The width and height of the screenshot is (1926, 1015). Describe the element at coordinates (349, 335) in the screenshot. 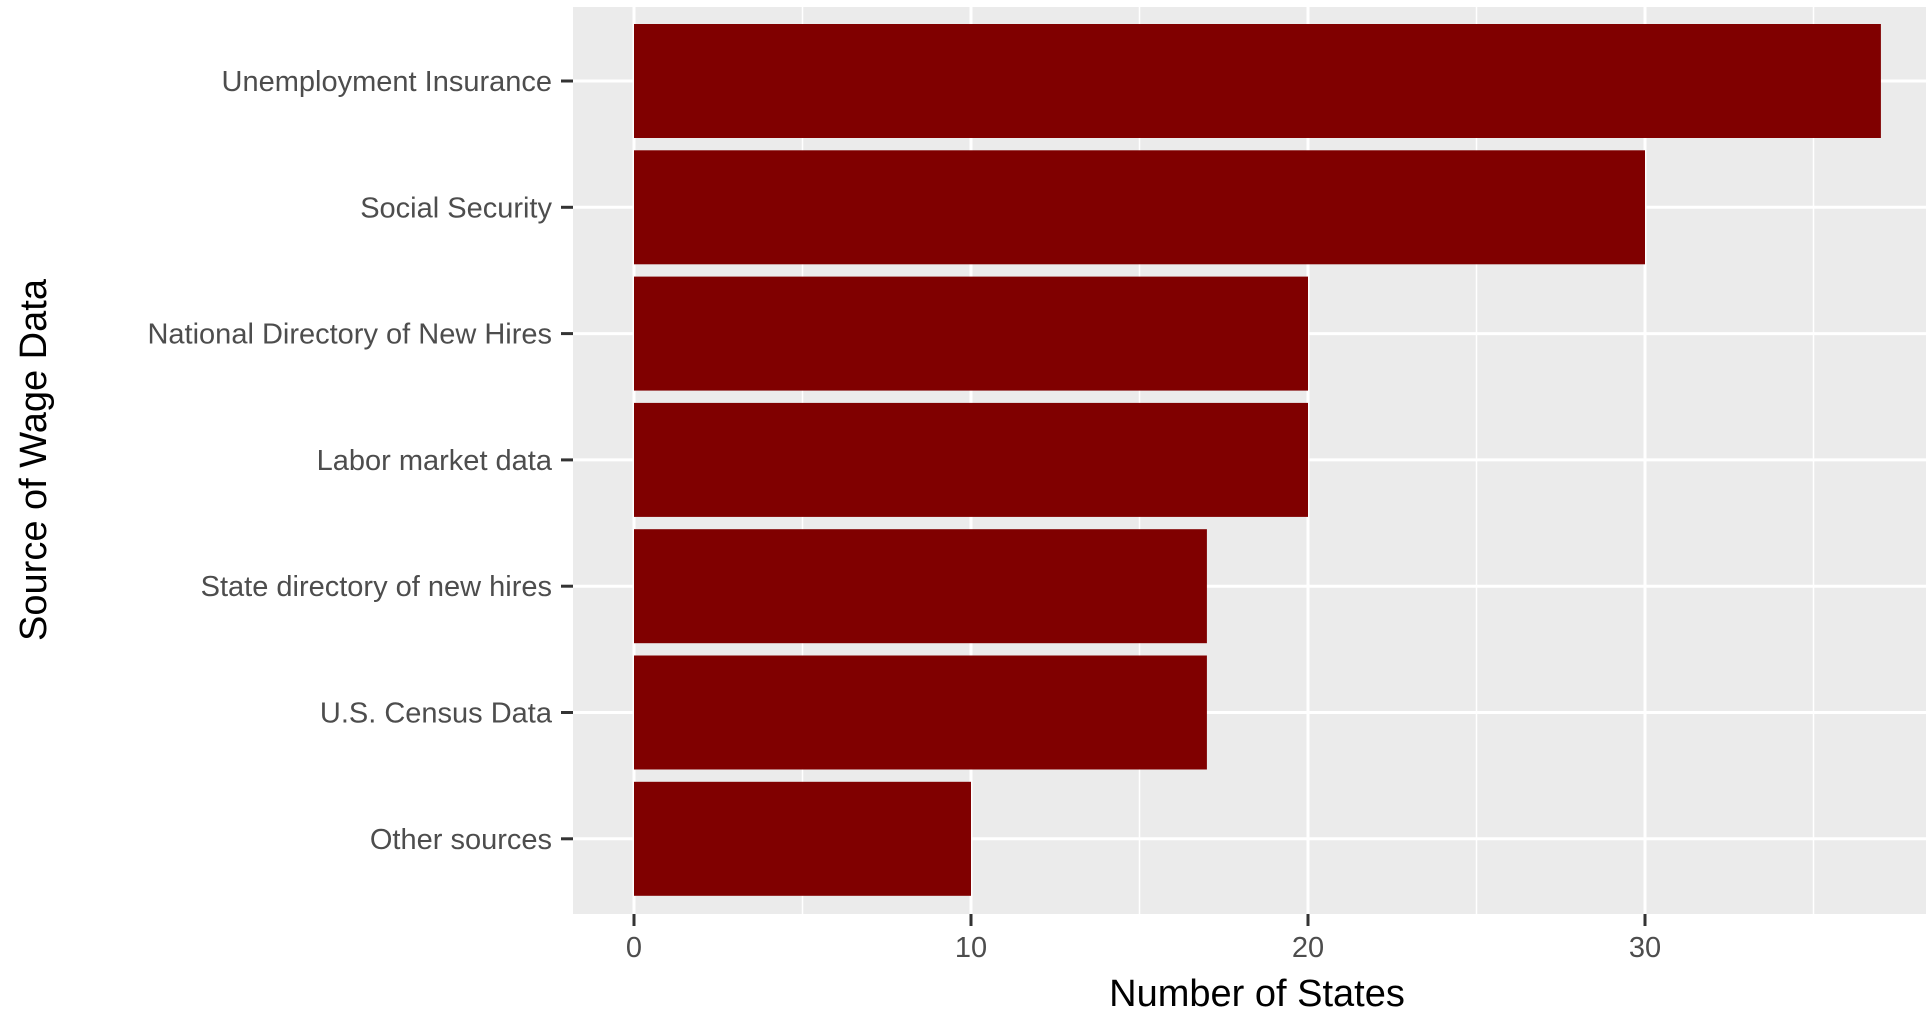

I see `y-tick-label: National Directory of New Hires` at that location.